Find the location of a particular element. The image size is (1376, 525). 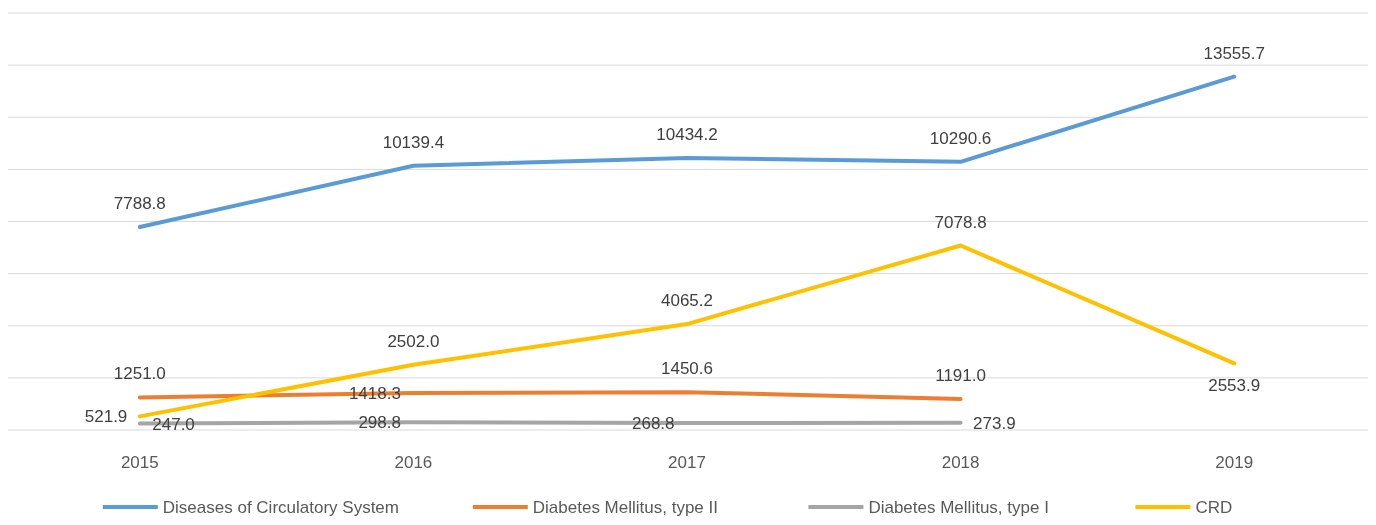

data-label: 7788.8 is located at coordinates (139, 203).